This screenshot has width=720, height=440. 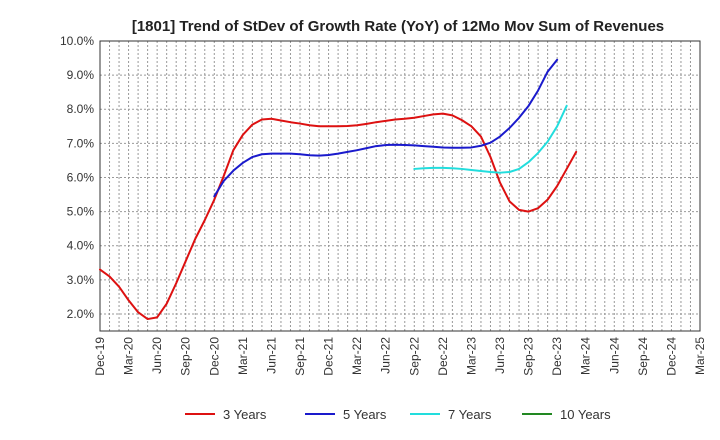 I want to click on y-tick-label: 5.0%, so click(x=81, y=212).